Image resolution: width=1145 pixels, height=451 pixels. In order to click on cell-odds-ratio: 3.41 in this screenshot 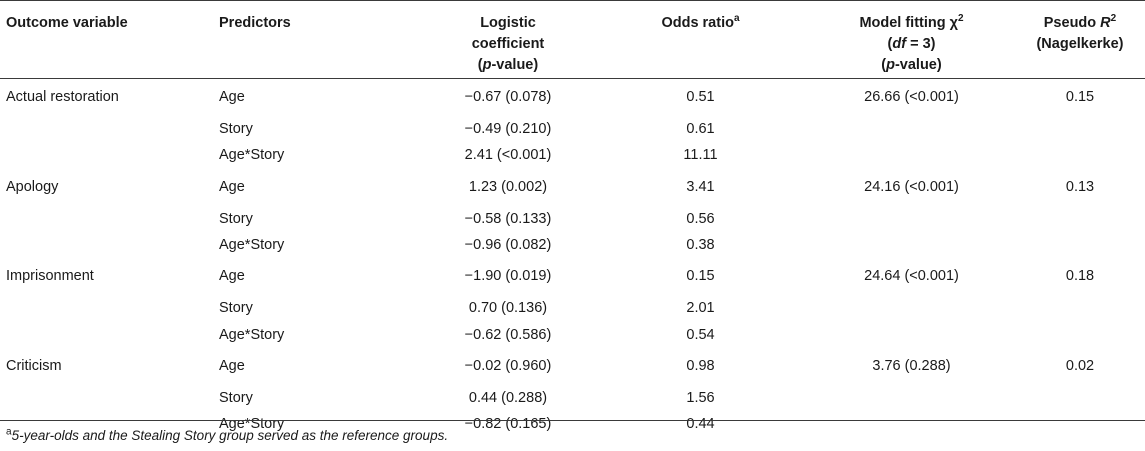, I will do `click(700, 186)`.